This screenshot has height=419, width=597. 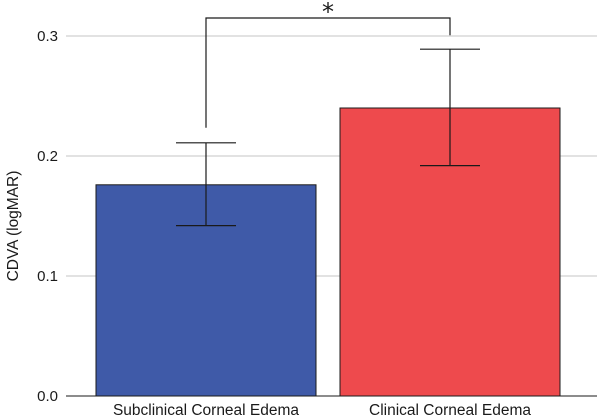 I want to click on significance-marker: *, so click(x=328, y=13).